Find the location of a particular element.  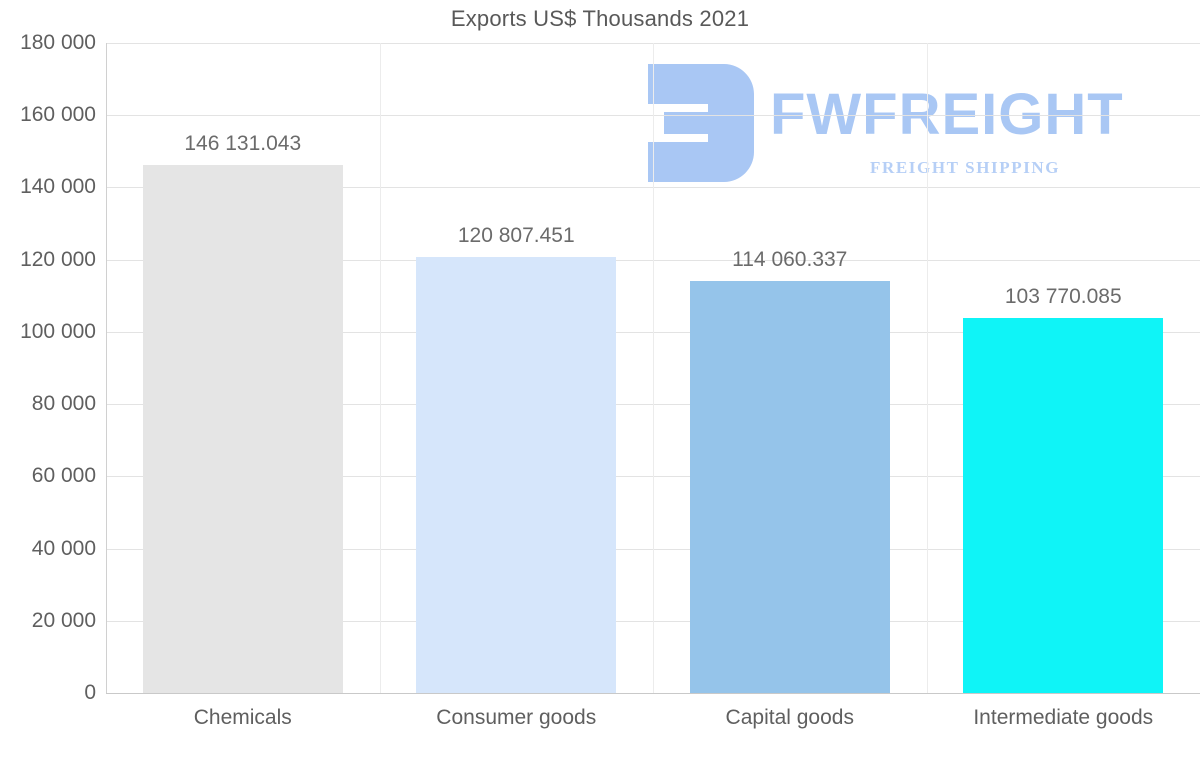

x-axis-tick-label: Chemicals is located at coordinates (242, 717).